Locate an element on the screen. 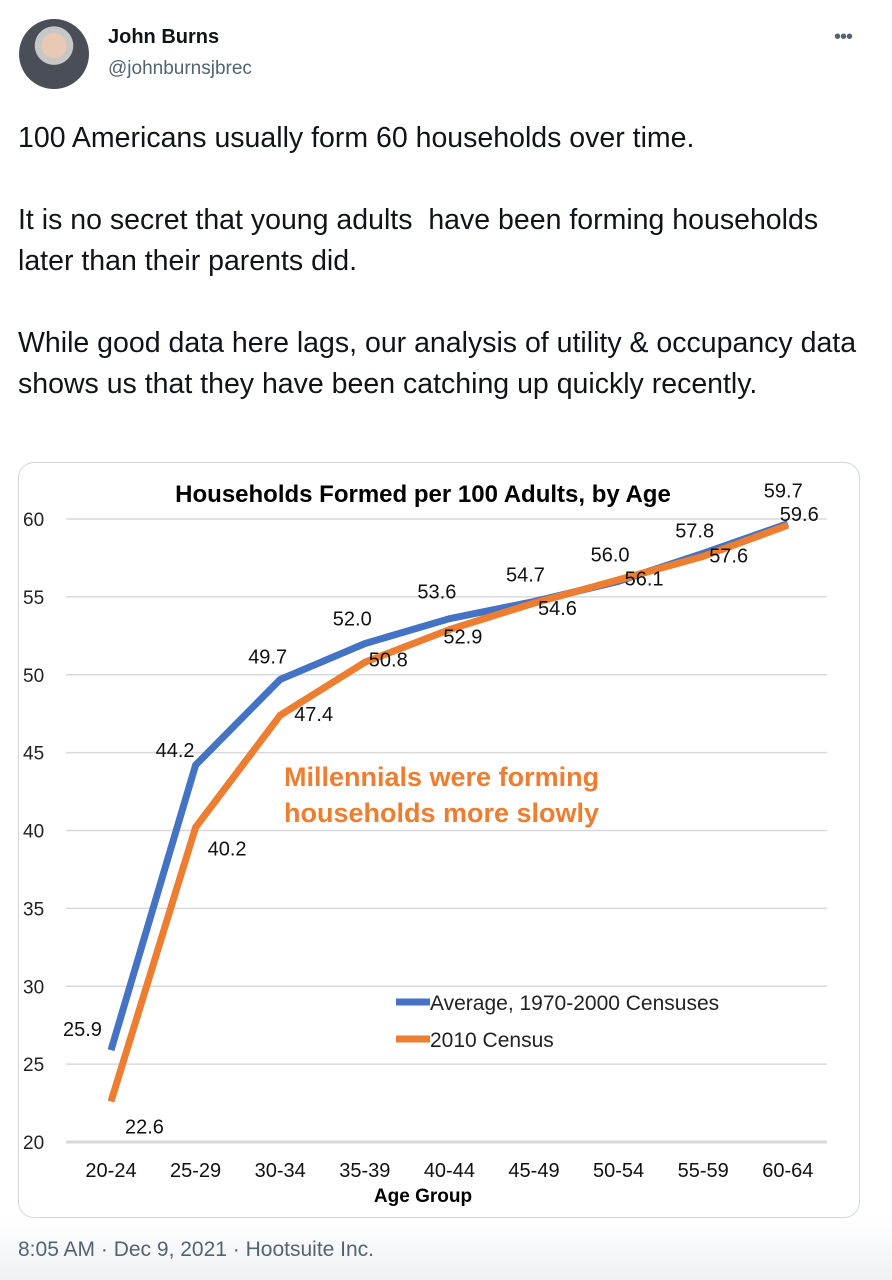  data-label: 22.6 is located at coordinates (144, 1128).